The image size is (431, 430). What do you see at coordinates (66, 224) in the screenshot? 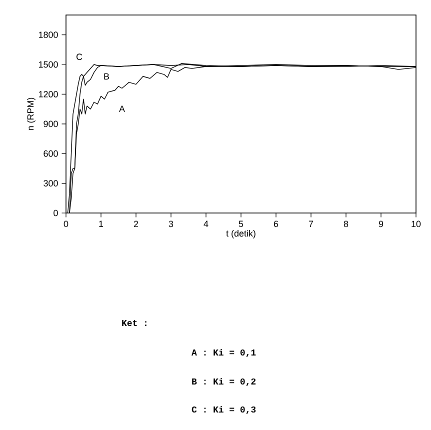
I see `x-tick-label: 0` at bounding box center [66, 224].